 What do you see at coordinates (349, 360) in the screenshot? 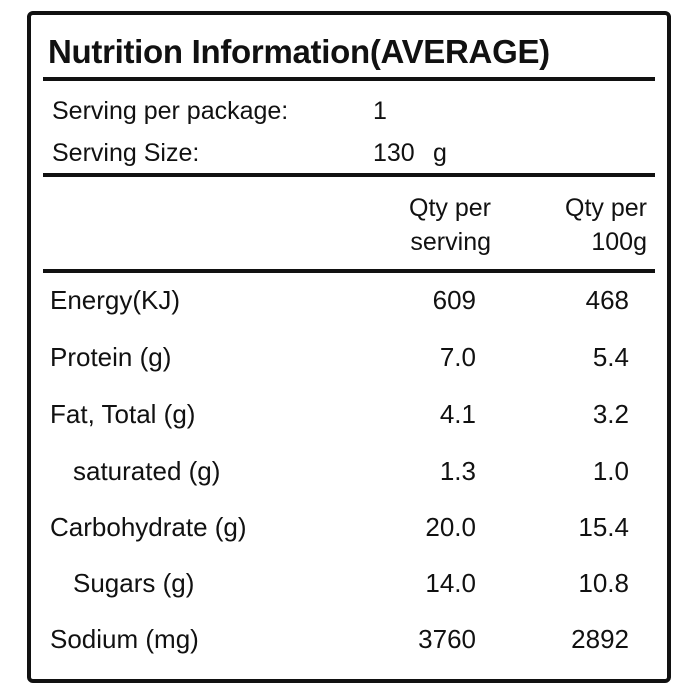
I see `nutrient-row-protein: Protein (g) 7.0 5.4` at bounding box center [349, 360].